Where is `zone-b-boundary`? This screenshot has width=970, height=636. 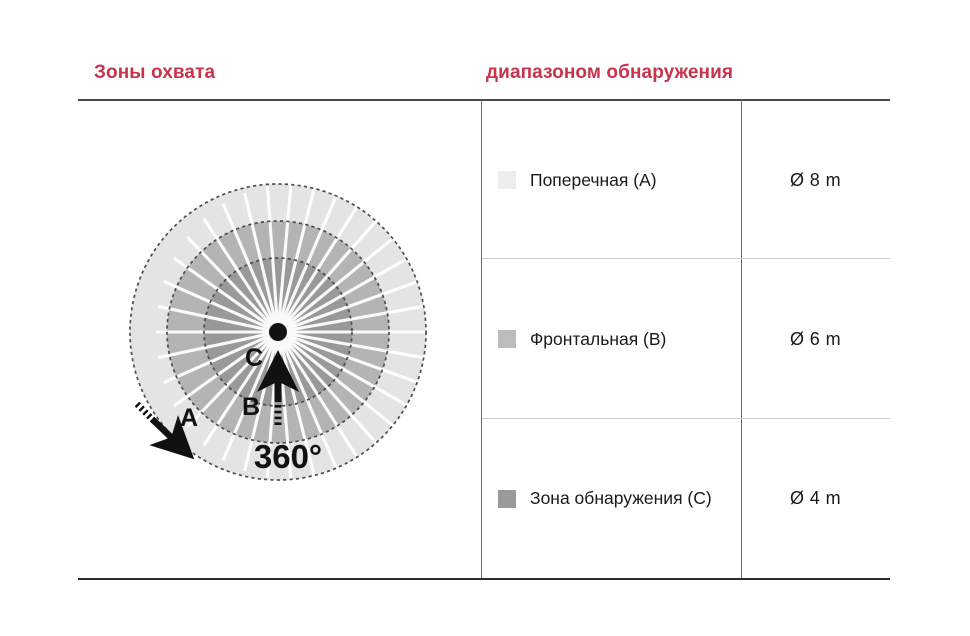 zone-b-boundary is located at coordinates (278, 332).